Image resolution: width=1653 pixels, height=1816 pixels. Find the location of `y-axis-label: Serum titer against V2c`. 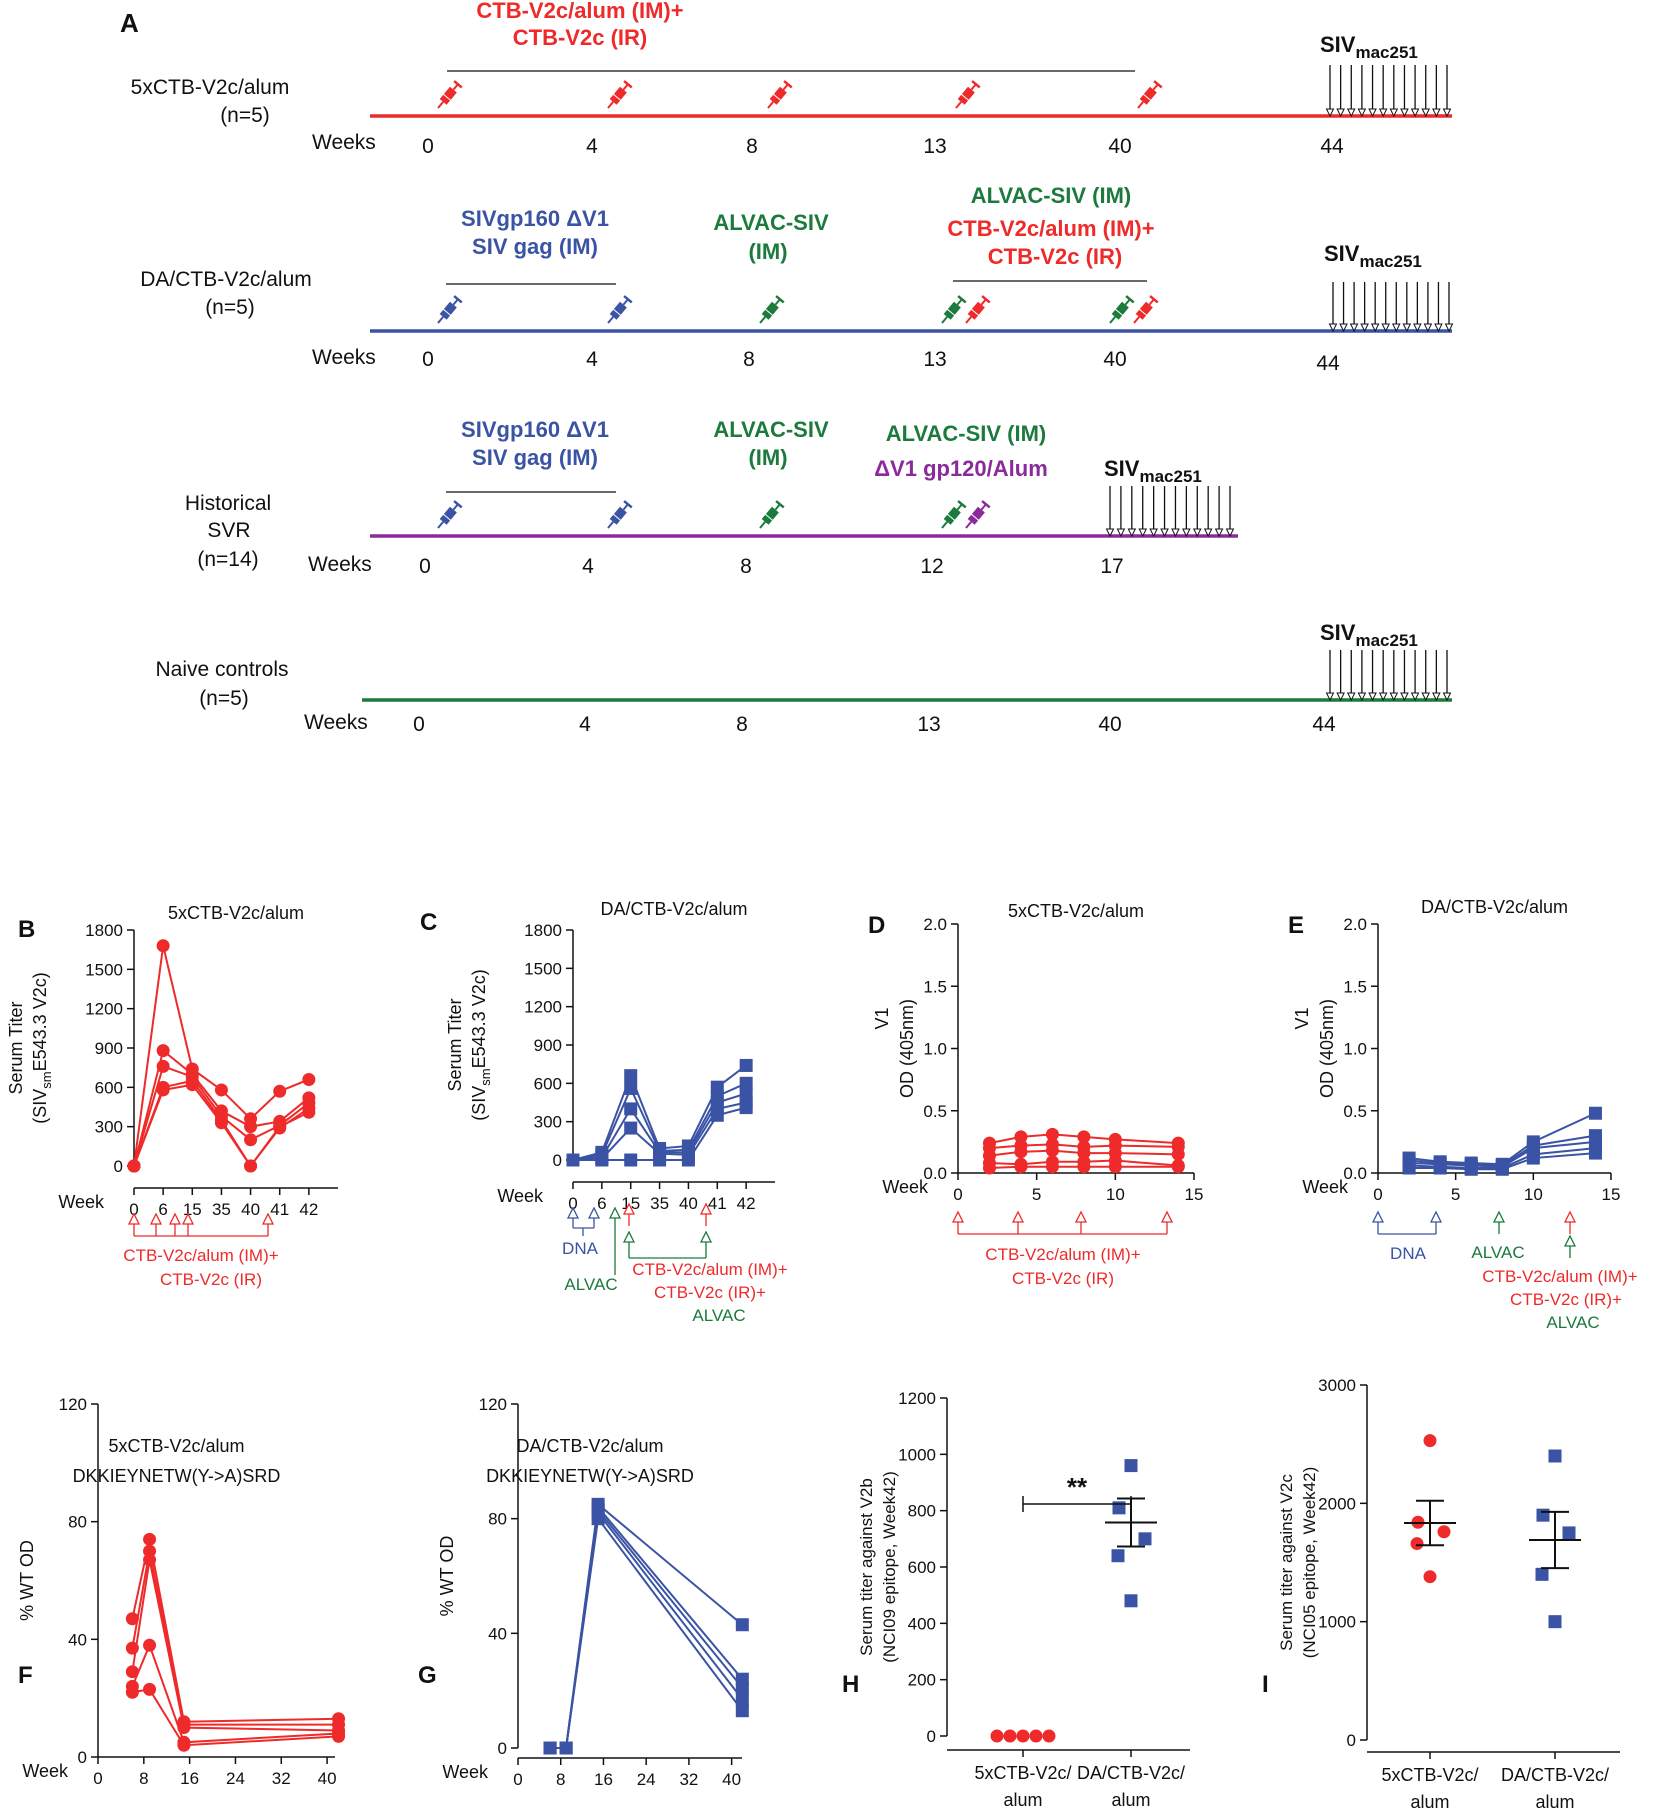

y-axis-label: Serum titer against V2c is located at coordinates (1286, 1562).